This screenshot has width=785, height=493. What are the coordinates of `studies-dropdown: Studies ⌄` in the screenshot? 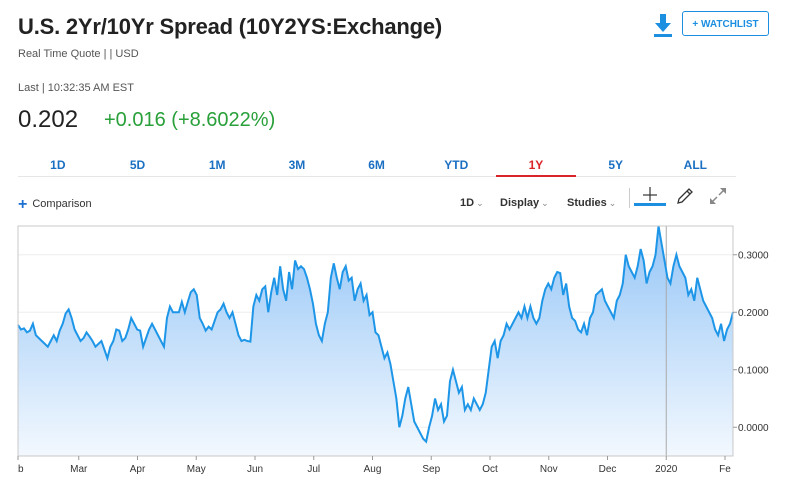 It's located at (591, 203).